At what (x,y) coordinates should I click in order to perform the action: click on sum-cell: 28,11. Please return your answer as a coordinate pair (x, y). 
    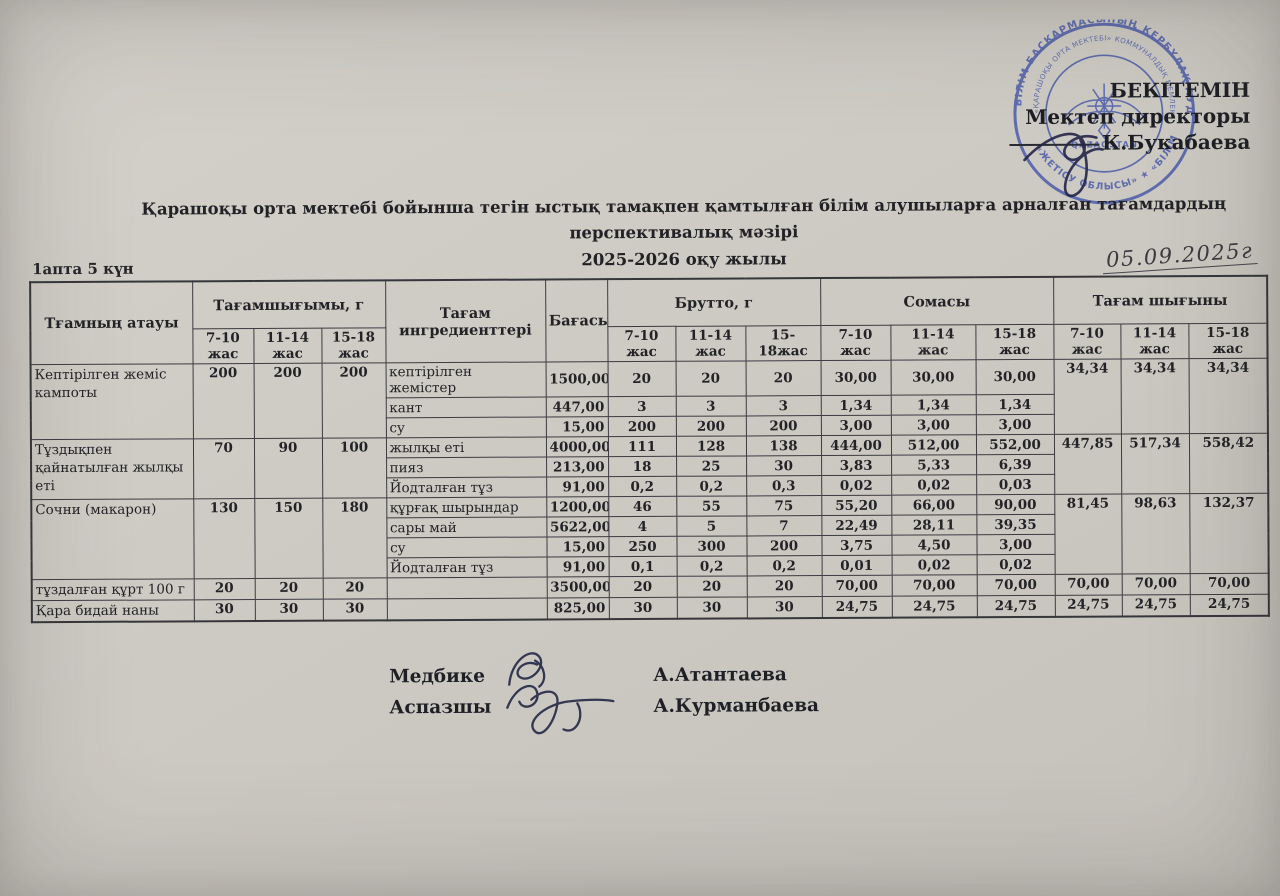
    Looking at the image, I should click on (934, 525).